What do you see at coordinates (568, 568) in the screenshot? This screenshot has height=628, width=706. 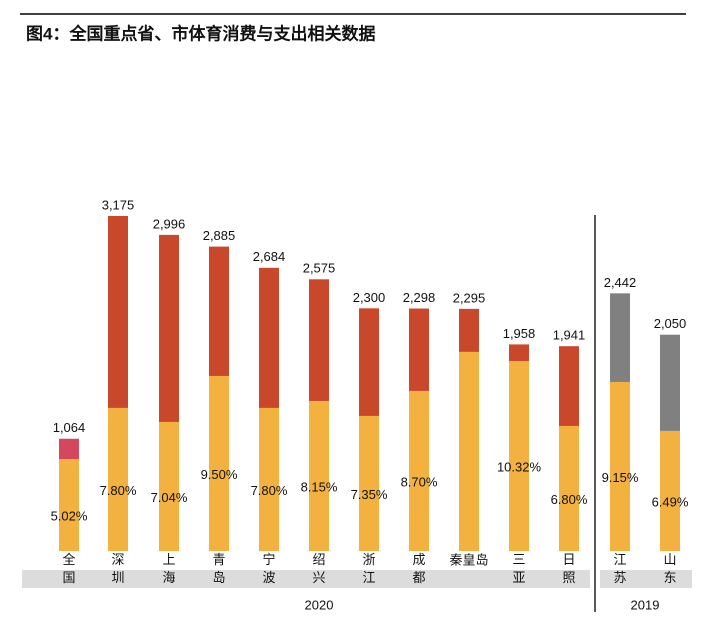 I see `x-tick-label: 日照` at bounding box center [568, 568].